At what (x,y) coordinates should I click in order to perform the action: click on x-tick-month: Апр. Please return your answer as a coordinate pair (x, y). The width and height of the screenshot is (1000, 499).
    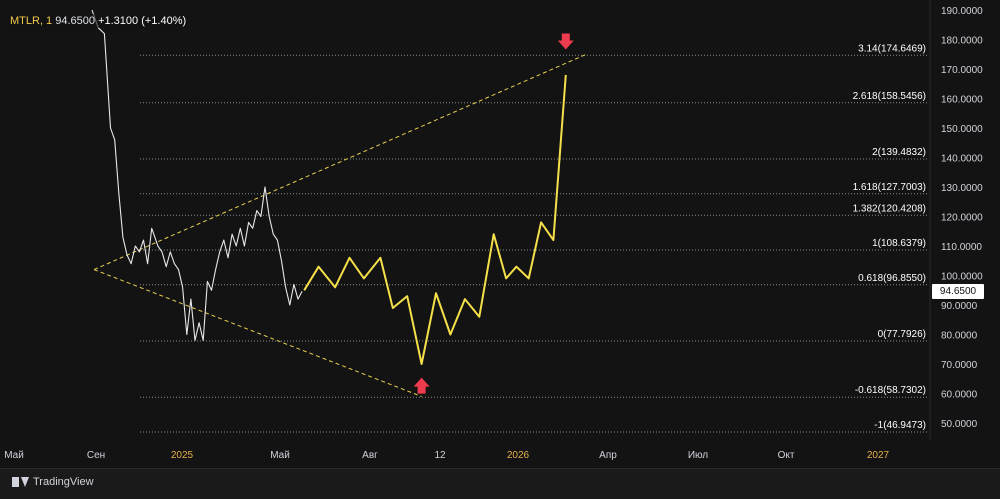
    Looking at the image, I should click on (608, 455).